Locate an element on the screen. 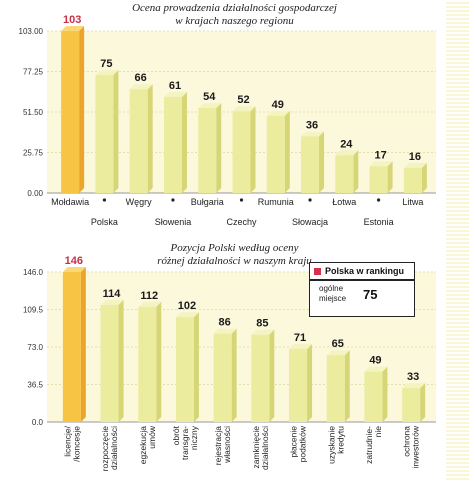  category-label: rejestracja własności is located at coordinates (222, 445).